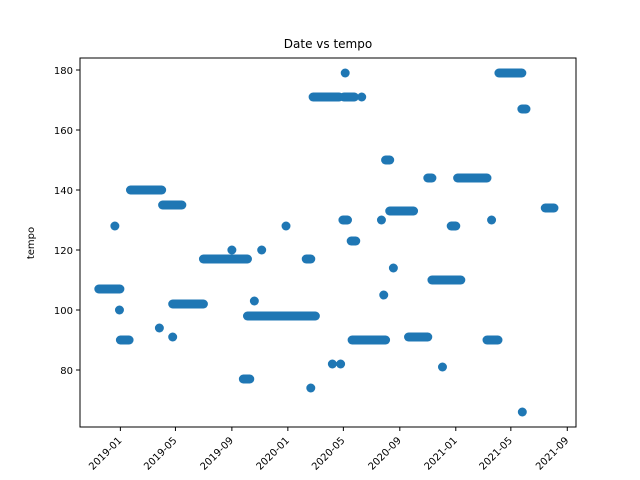 The height and width of the screenshot is (480, 640). What do you see at coordinates (273, 453) in the screenshot?
I see `x-tick-label: 2020-01` at bounding box center [273, 453].